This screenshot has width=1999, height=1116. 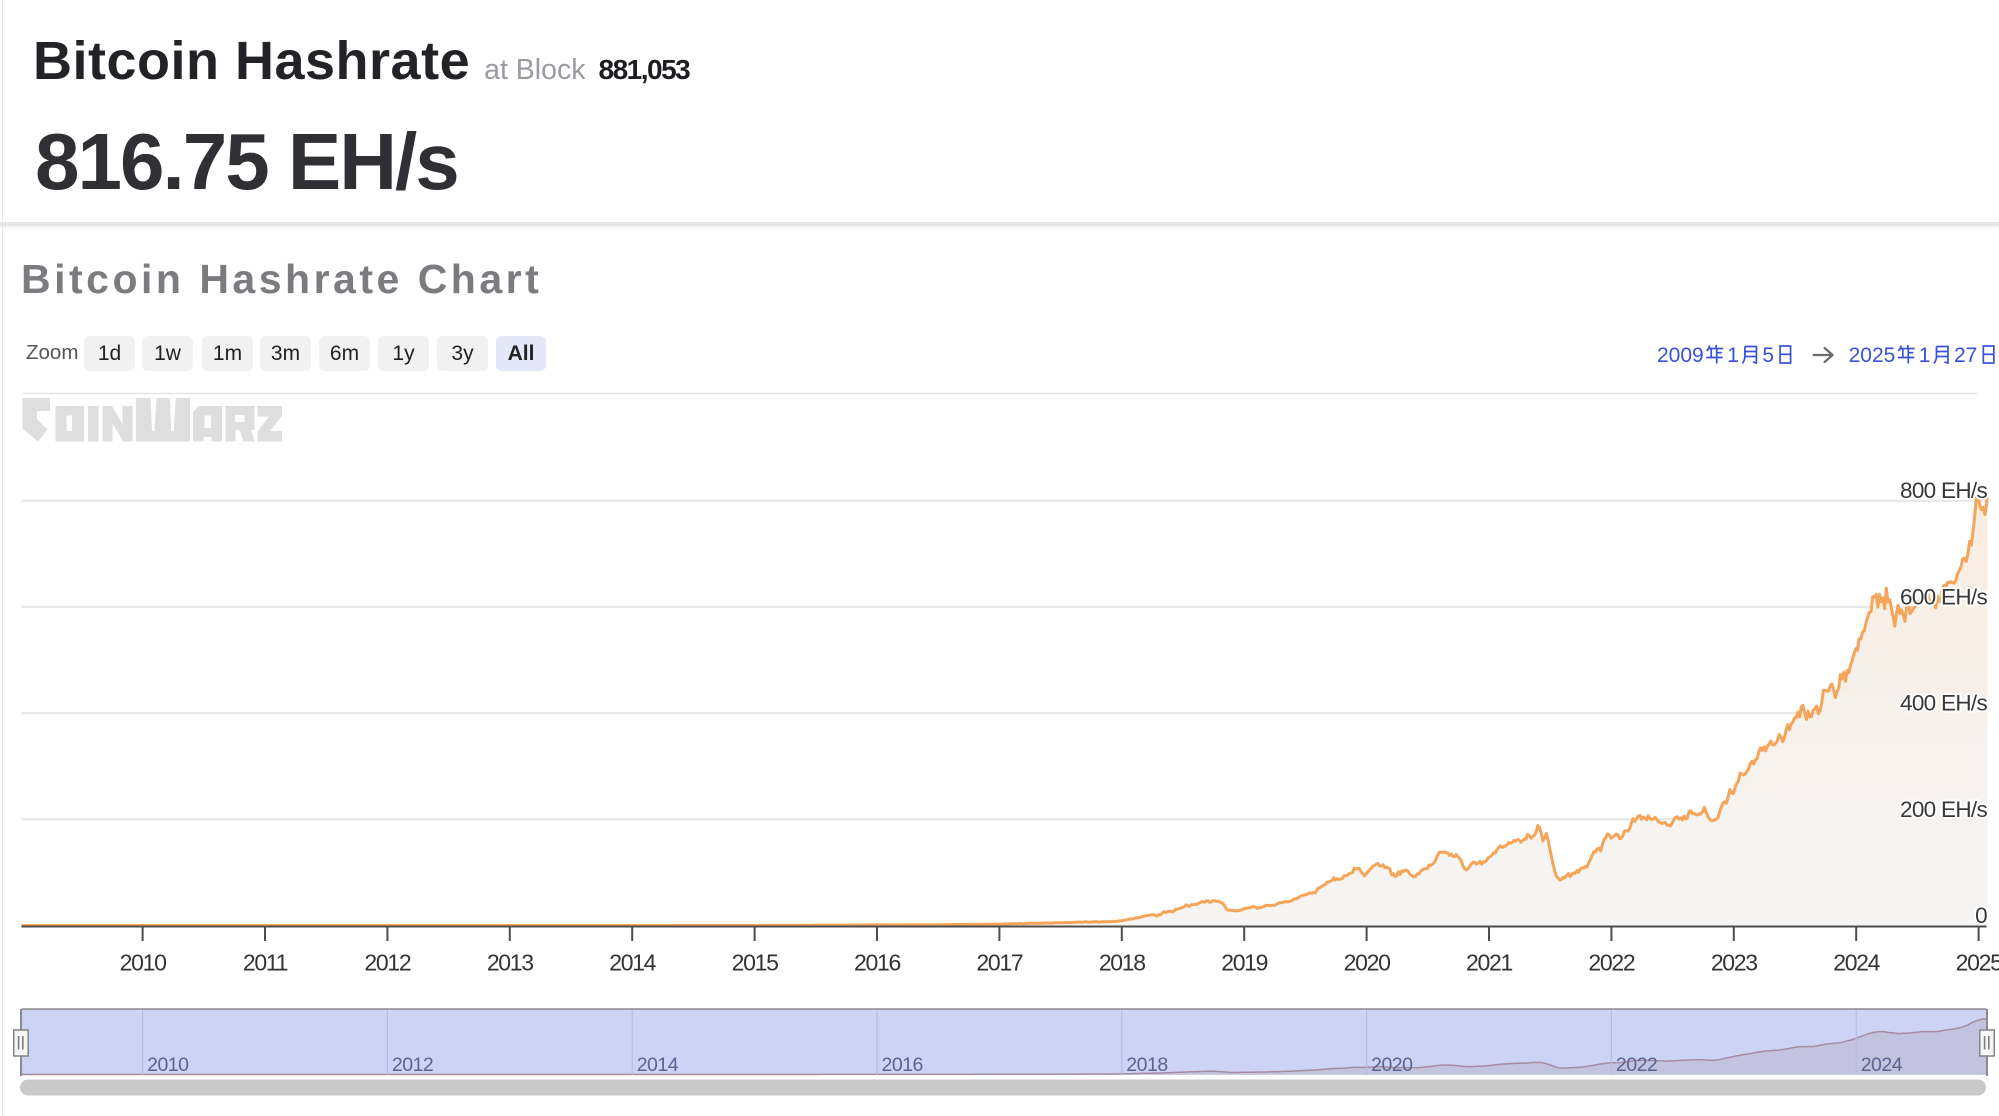 What do you see at coordinates (1981, 915) in the screenshot?
I see `svg-text: 0` at bounding box center [1981, 915].